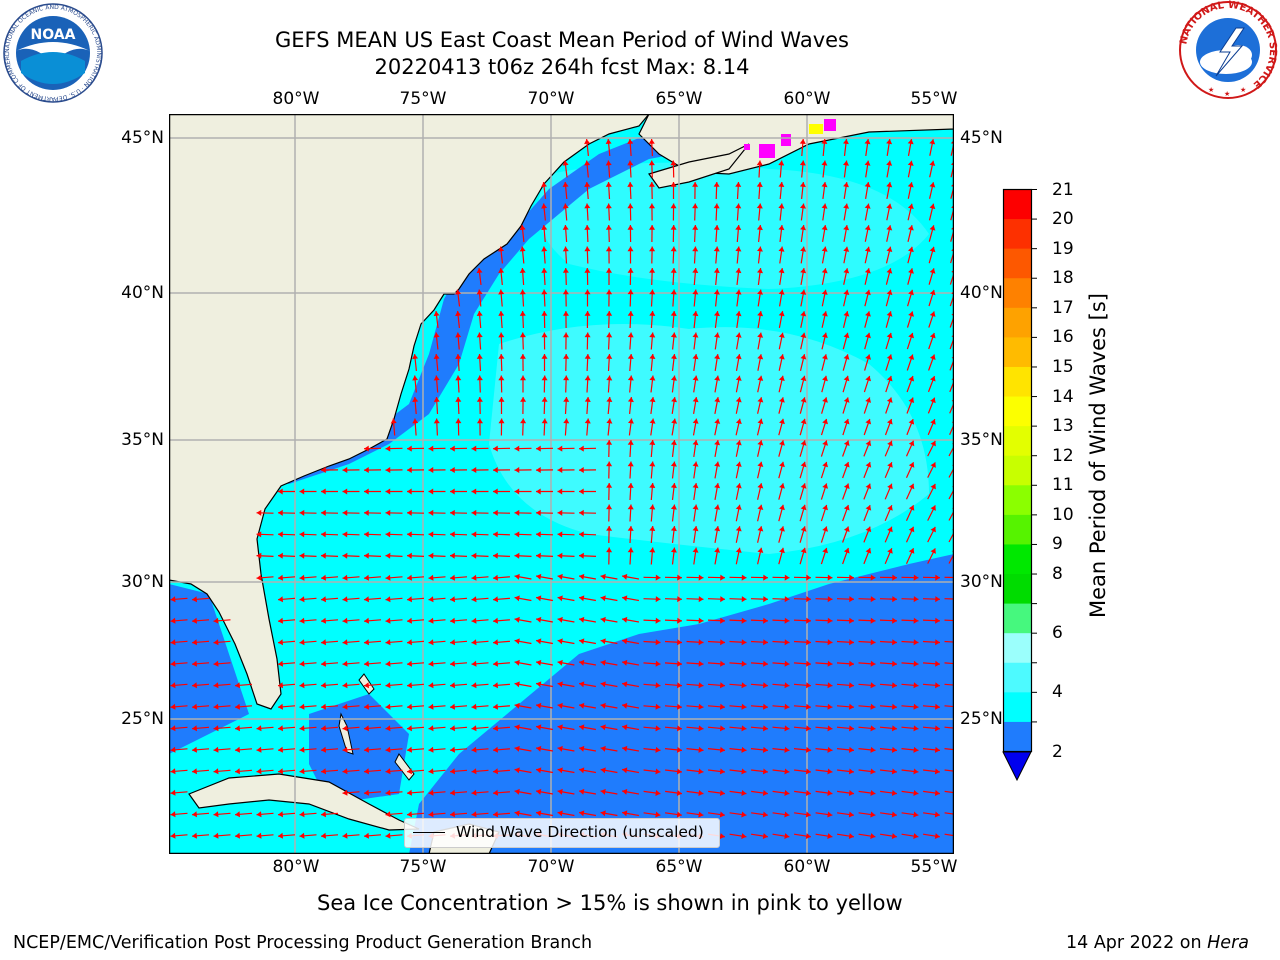  What do you see at coordinates (1057, 633) in the screenshot?
I see `colorbar-label: 6` at bounding box center [1057, 633].